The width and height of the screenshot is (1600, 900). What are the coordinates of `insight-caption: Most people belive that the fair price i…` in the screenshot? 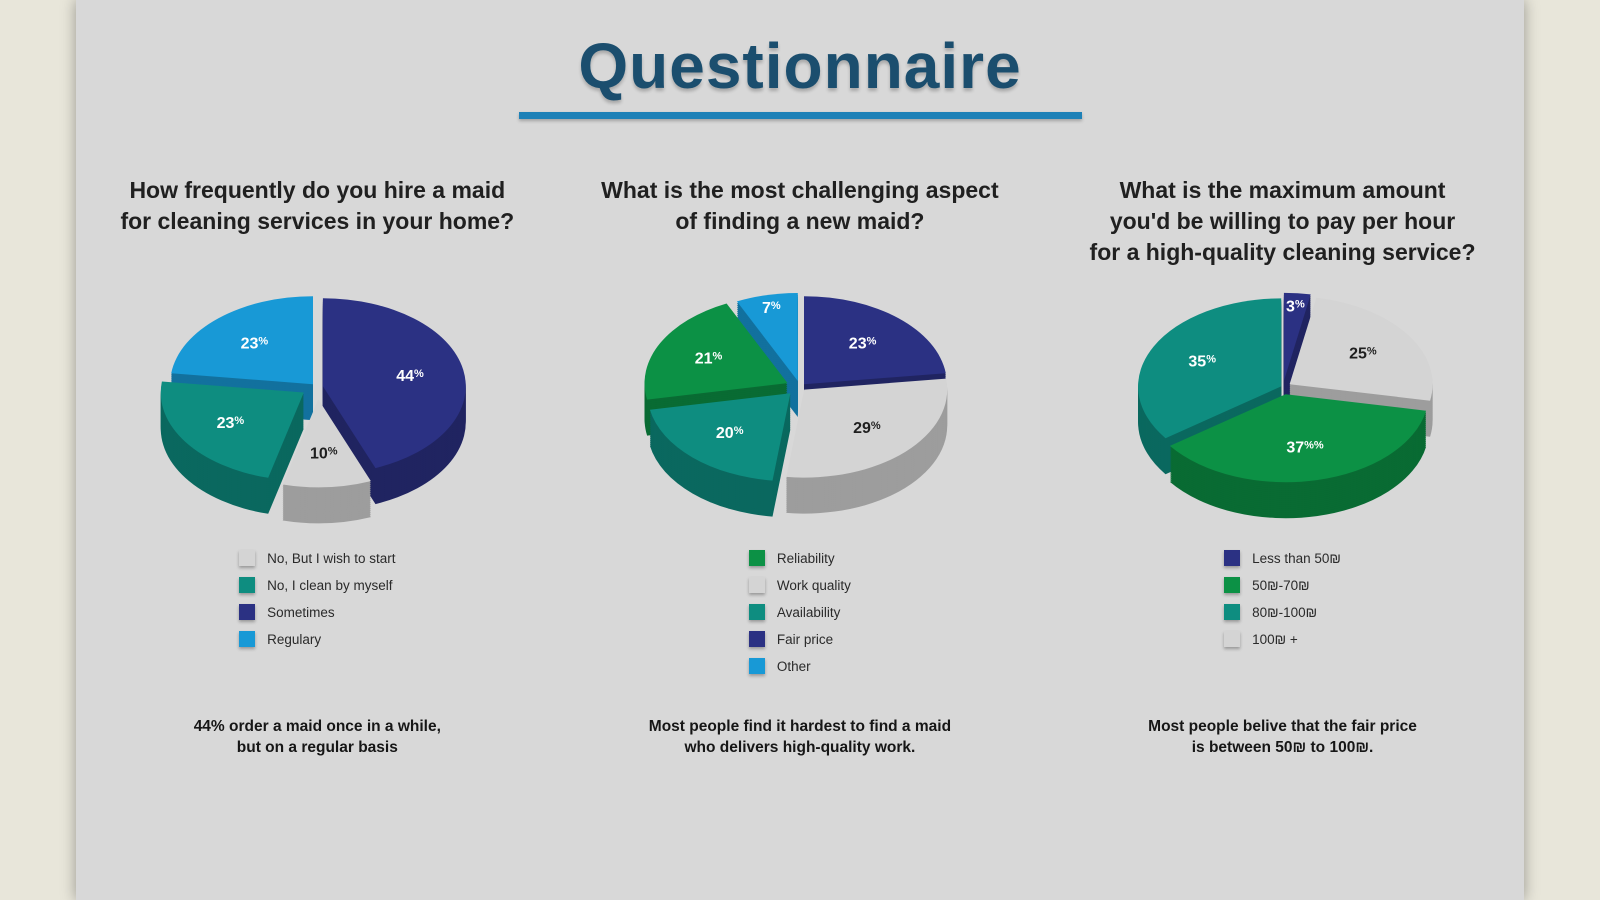 It's located at (1282, 737).